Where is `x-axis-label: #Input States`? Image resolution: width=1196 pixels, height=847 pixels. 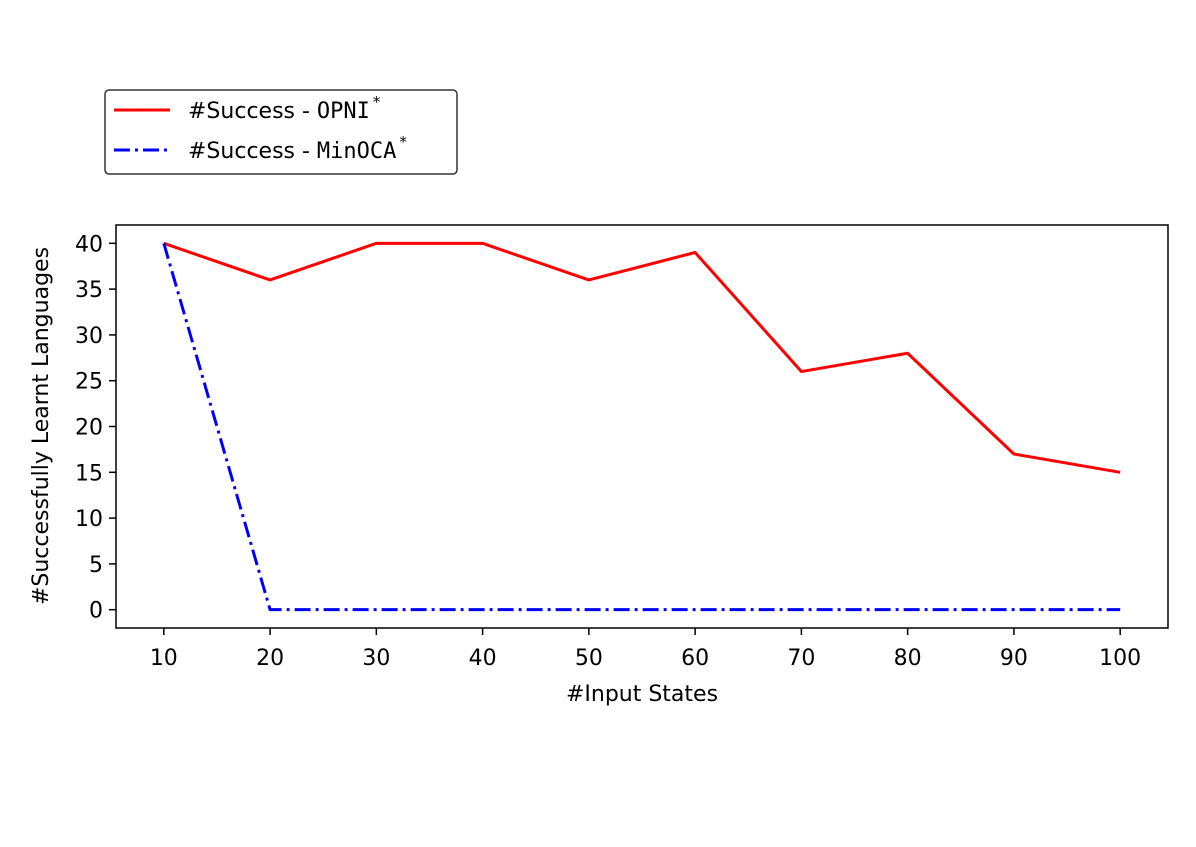 x-axis-label: #Input States is located at coordinates (642, 694).